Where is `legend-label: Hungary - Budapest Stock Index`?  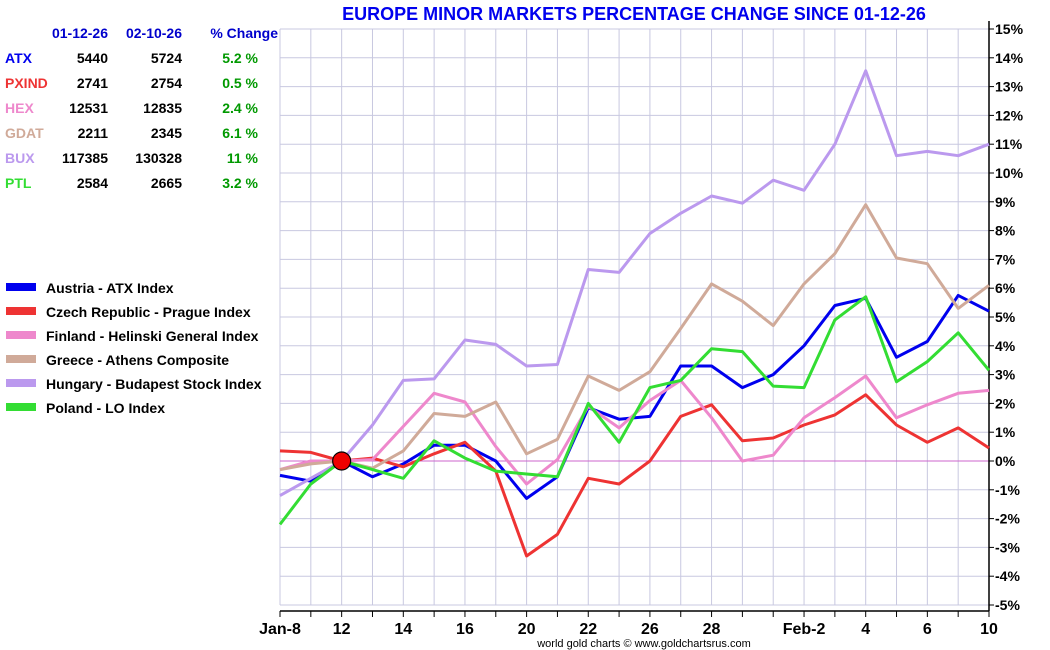
legend-label: Hungary - Budapest Stock Index is located at coordinates (154, 384).